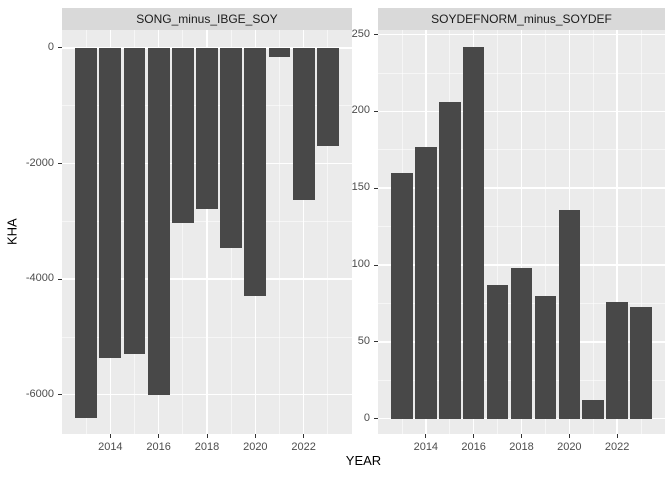  Describe the element at coordinates (39, 162) in the screenshot. I see `y-tick-label: -2000` at that location.